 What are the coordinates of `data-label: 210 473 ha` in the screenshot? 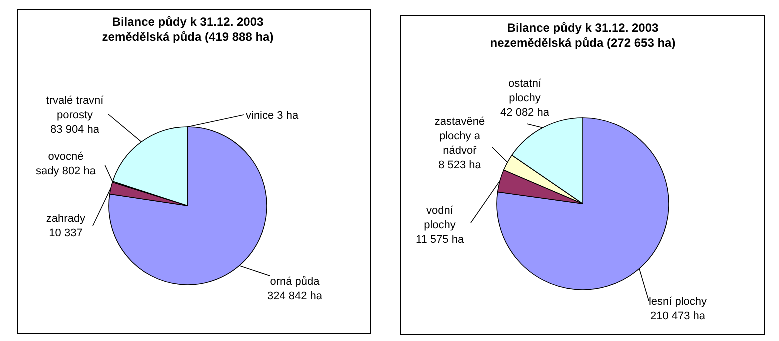 It's located at (678, 316).